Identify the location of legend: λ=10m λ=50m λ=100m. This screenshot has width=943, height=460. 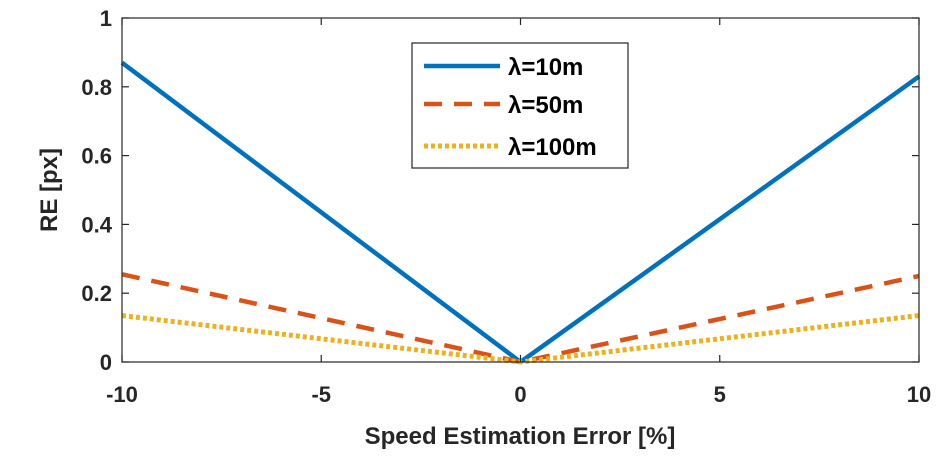
(520, 105).